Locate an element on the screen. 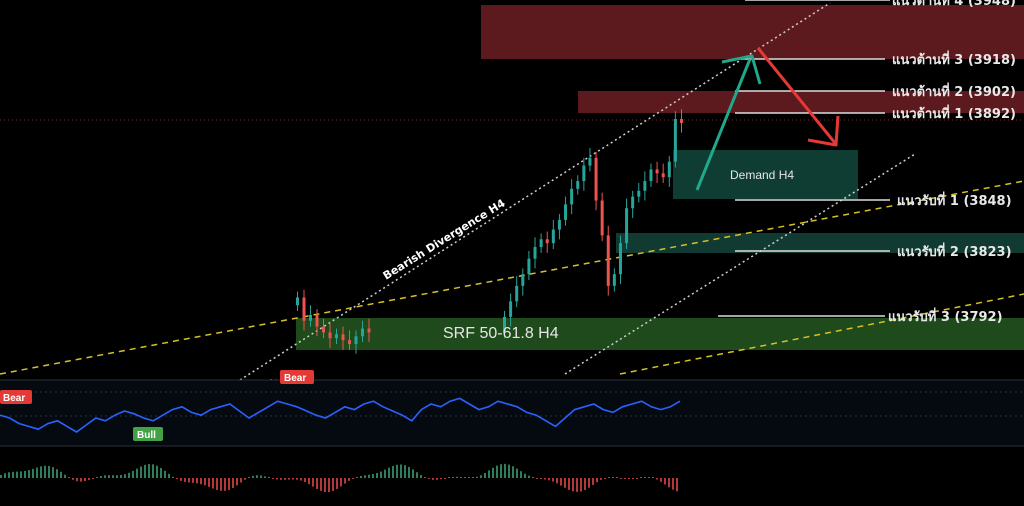  support-2-label: แนวรับที่ 2 (3823) is located at coordinates (954, 251).